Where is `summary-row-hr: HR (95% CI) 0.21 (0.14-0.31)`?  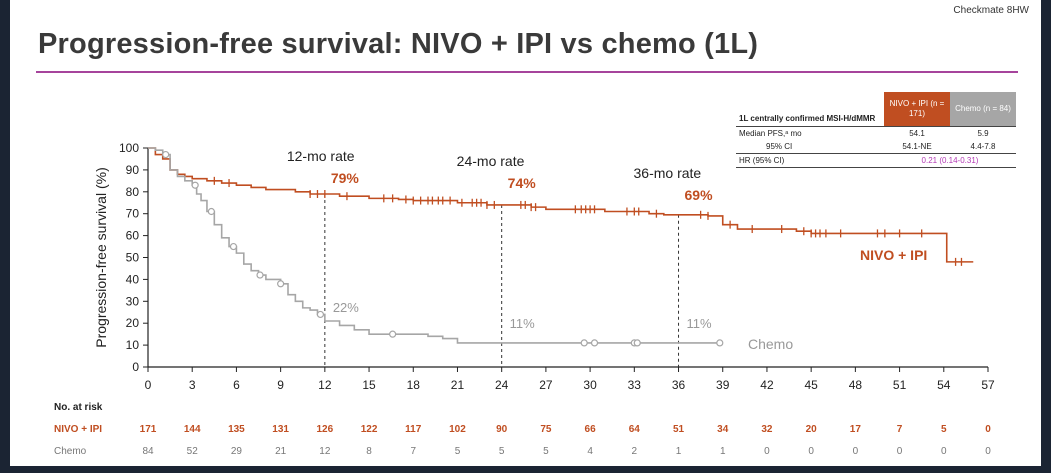 summary-row-hr: HR (95% CI) 0.21 (0.14-0.31) is located at coordinates (876, 160).